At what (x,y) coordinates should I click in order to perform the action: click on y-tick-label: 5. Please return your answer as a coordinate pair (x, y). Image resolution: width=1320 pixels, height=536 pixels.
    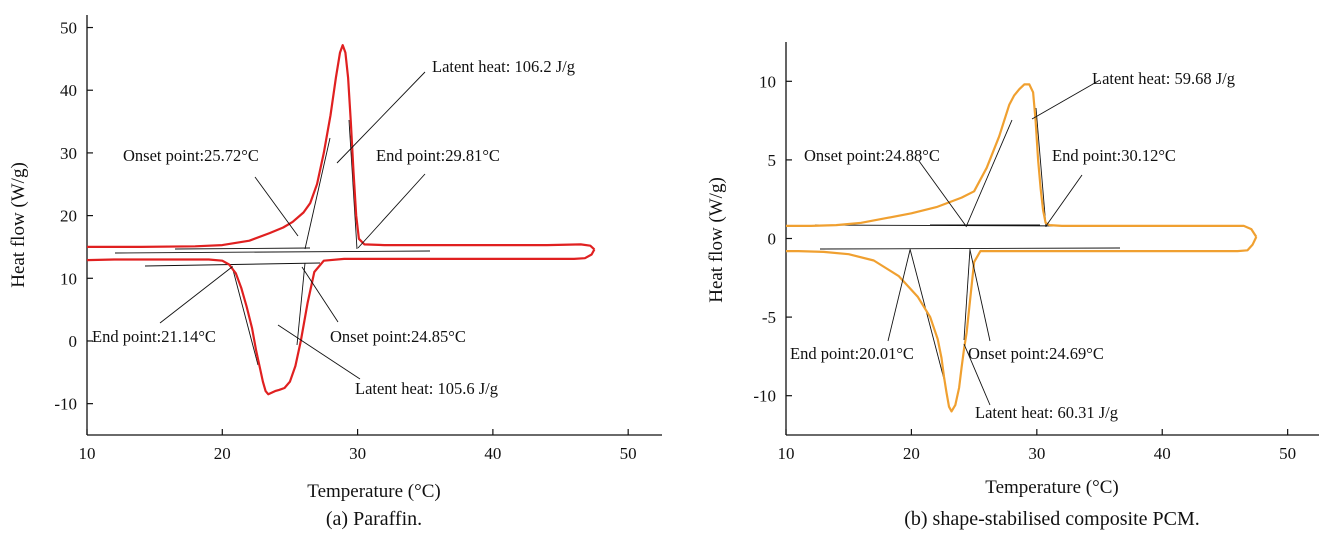
    Looking at the image, I should click on (772, 160).